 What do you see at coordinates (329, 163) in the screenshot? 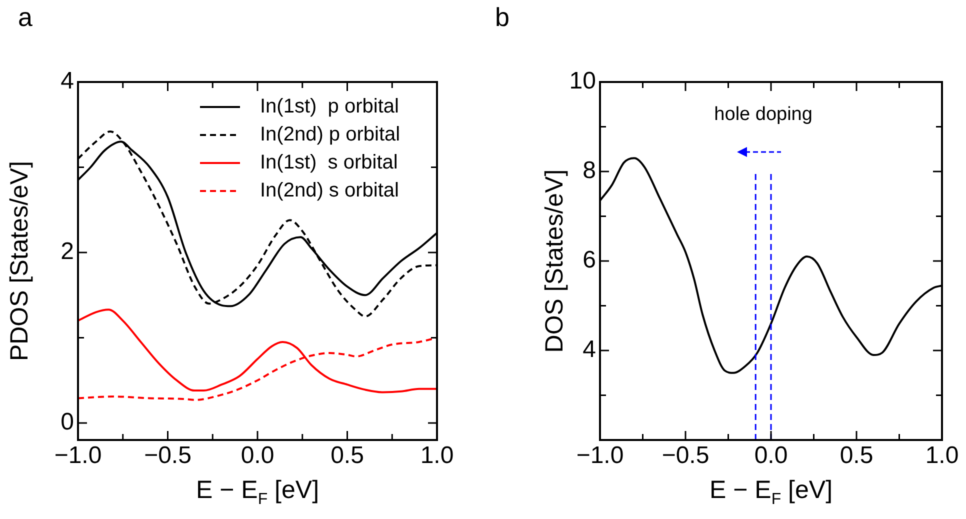
I see `legend-label: In(1st) s orbital` at bounding box center [329, 163].